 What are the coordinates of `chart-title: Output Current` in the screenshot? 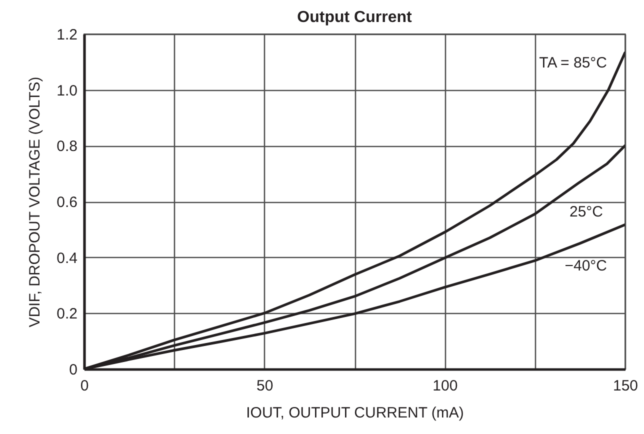 It's located at (354, 17).